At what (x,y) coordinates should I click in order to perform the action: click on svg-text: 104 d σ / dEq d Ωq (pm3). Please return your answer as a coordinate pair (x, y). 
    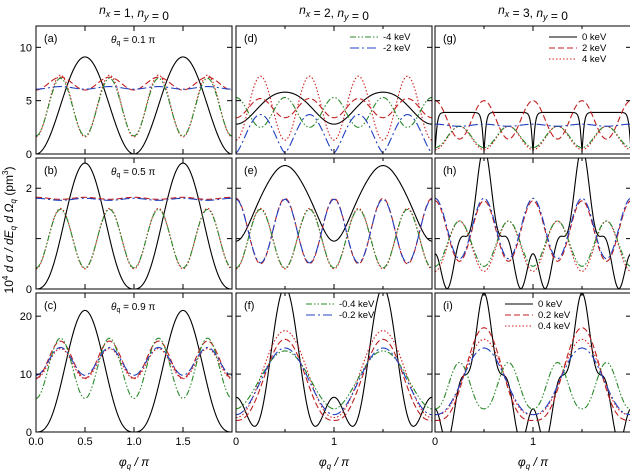
    Looking at the image, I should click on (9, 230).